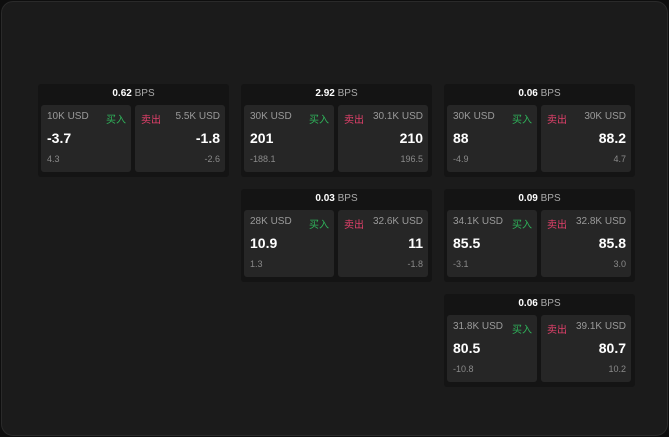 This screenshot has width=669, height=437. I want to click on sell-change: 3.0, so click(619, 264).